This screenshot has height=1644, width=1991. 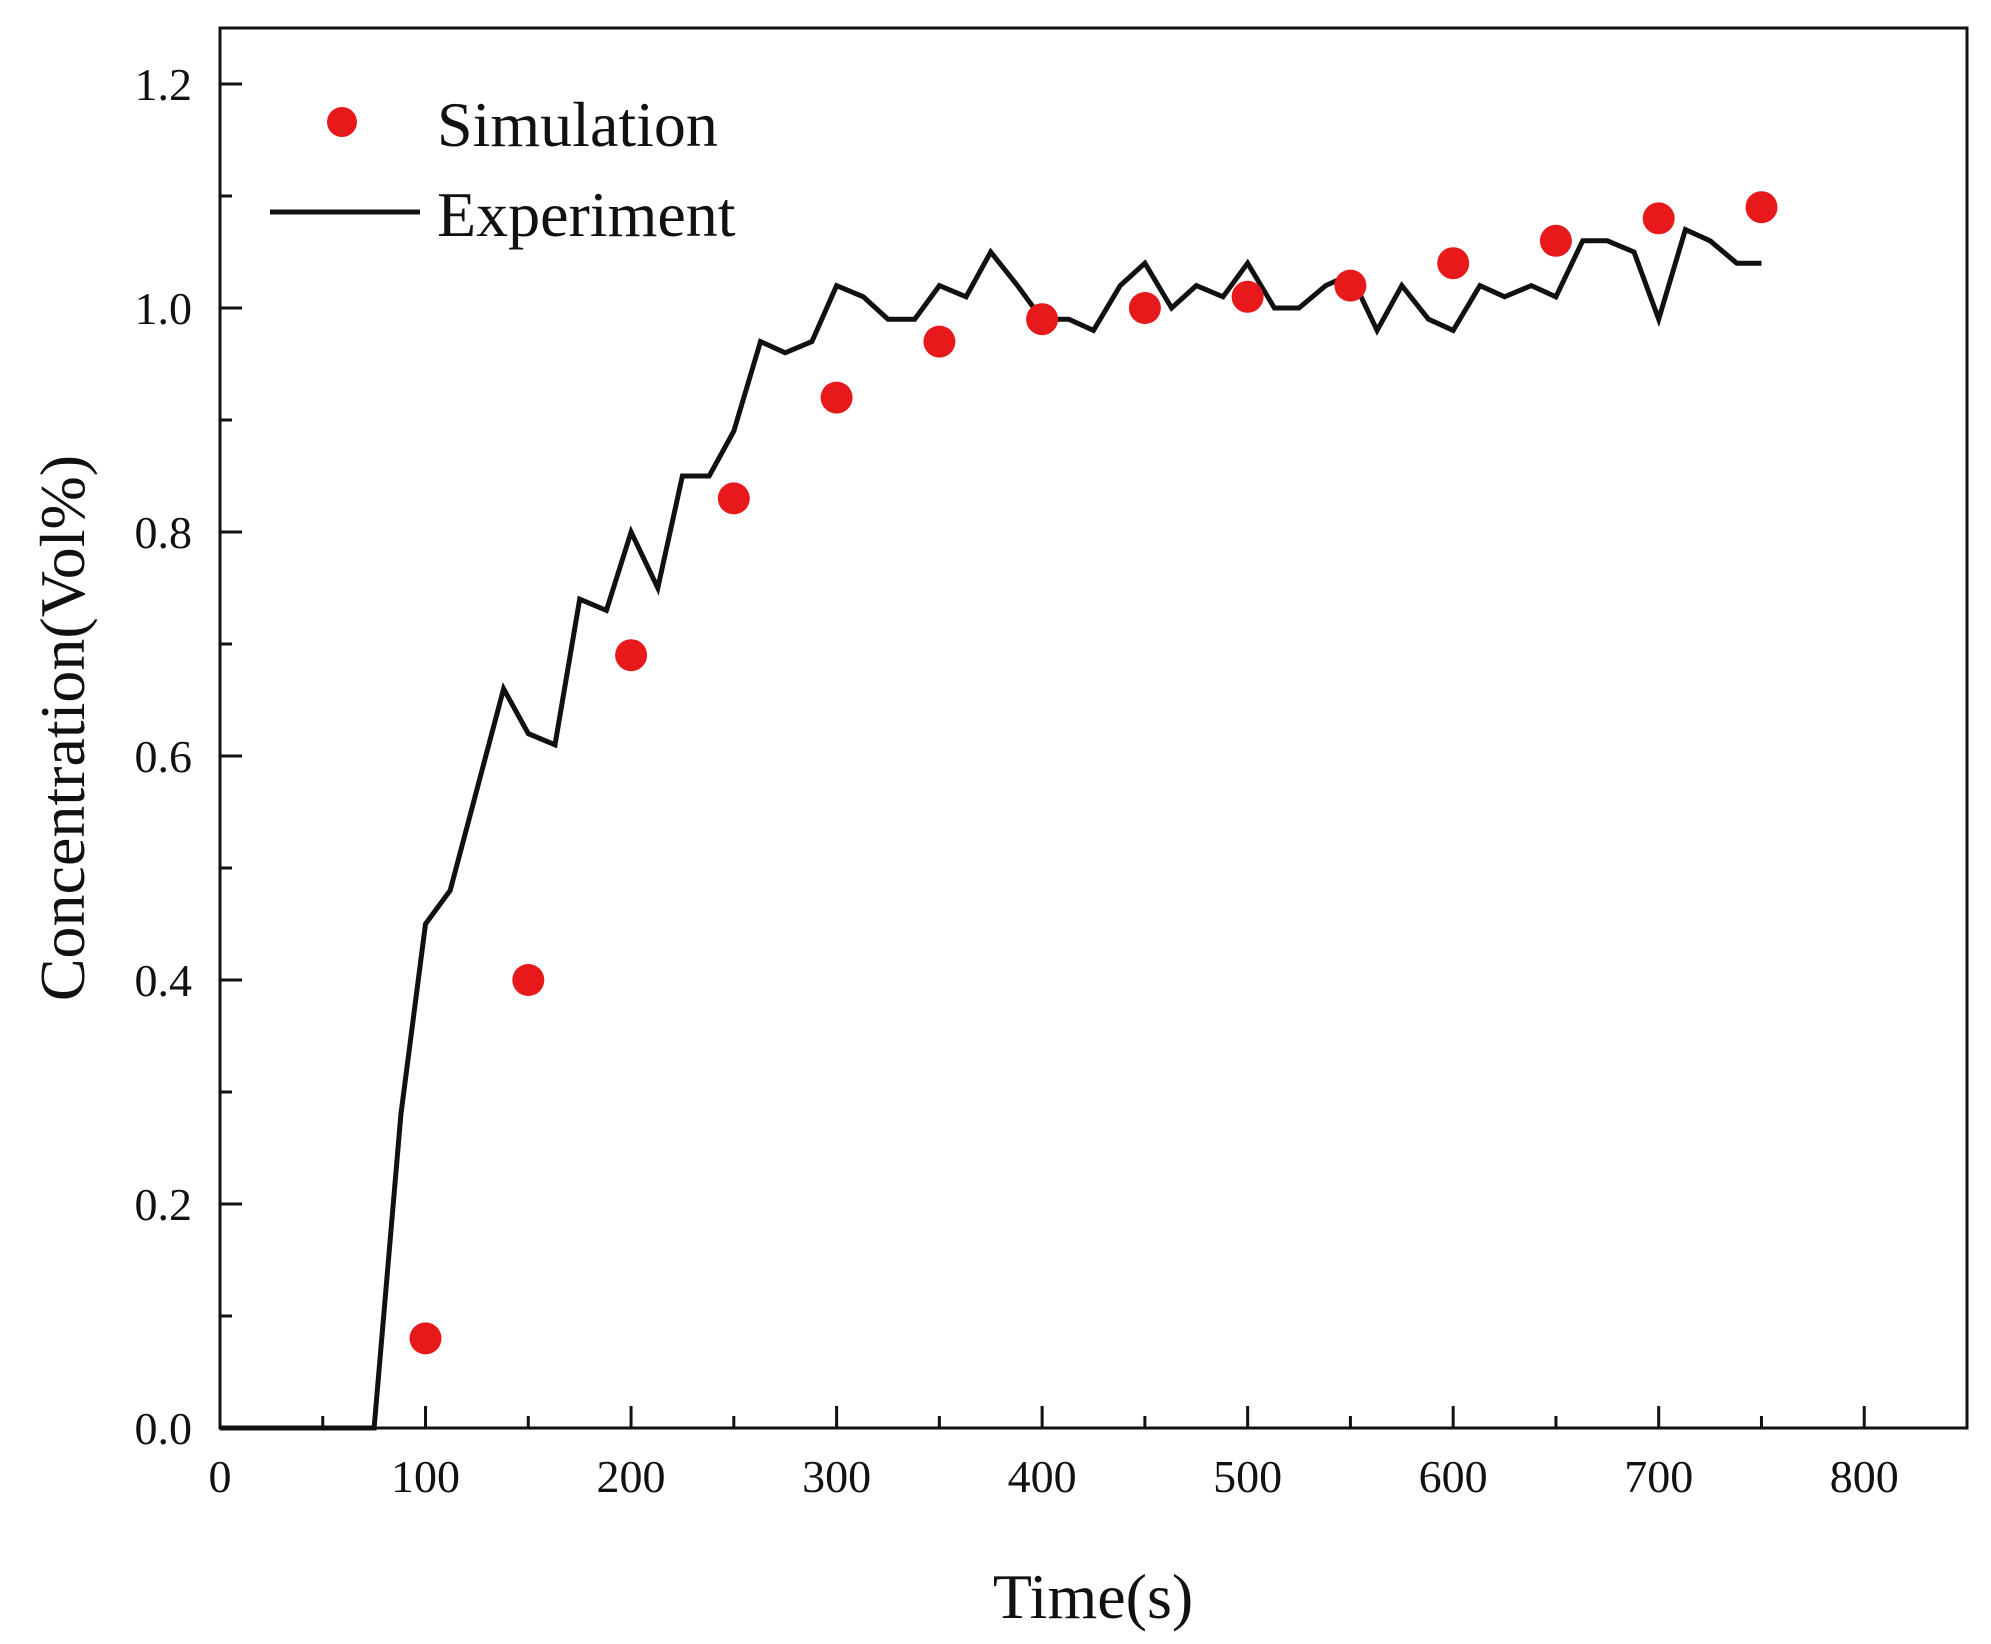 I want to click on y-axis-title: Concentration(Vol%), so click(x=62, y=728).